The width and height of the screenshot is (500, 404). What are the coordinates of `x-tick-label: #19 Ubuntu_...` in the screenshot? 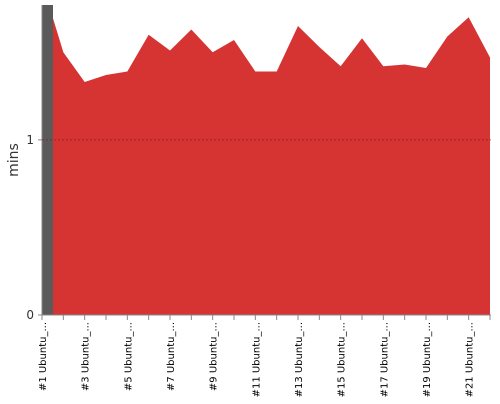 It's located at (427, 359).